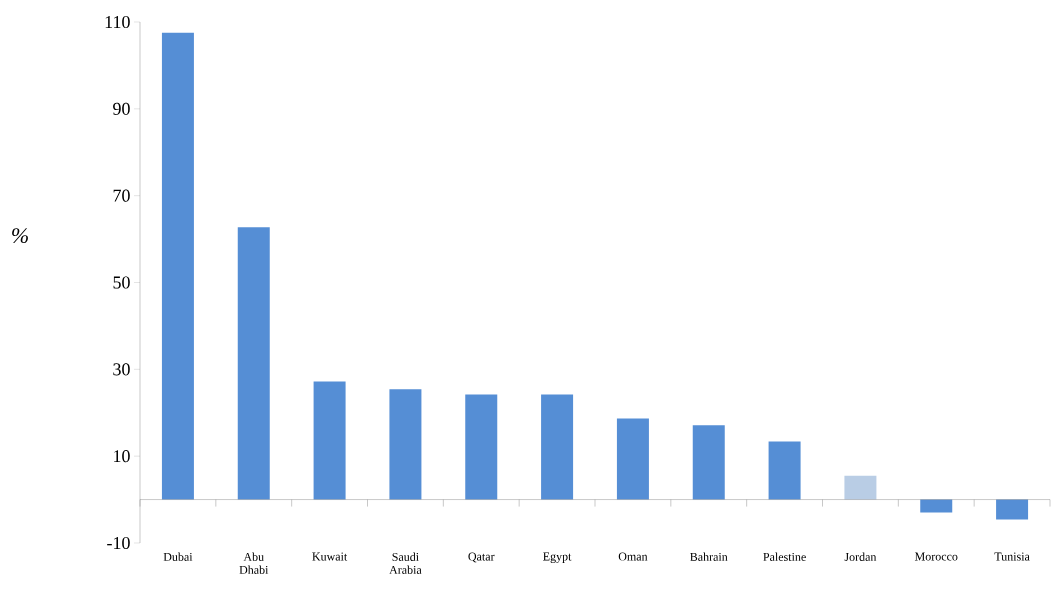 The height and width of the screenshot is (599, 1054). Describe the element at coordinates (936, 556) in the screenshot. I see `x-tick-label: Morocco` at that location.